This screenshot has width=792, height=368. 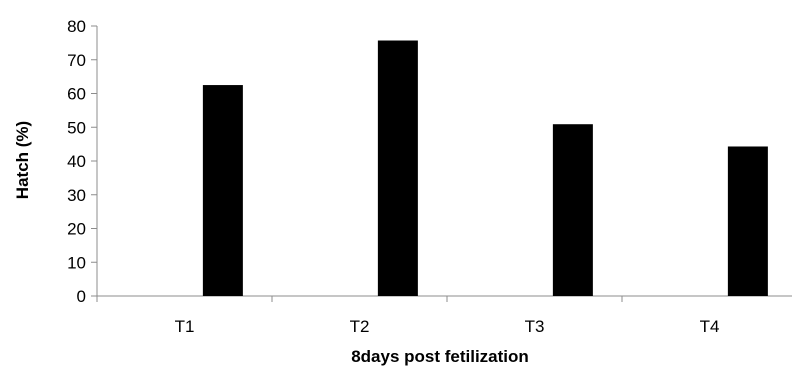 I want to click on y-tick-label: 80, so click(x=76, y=26).